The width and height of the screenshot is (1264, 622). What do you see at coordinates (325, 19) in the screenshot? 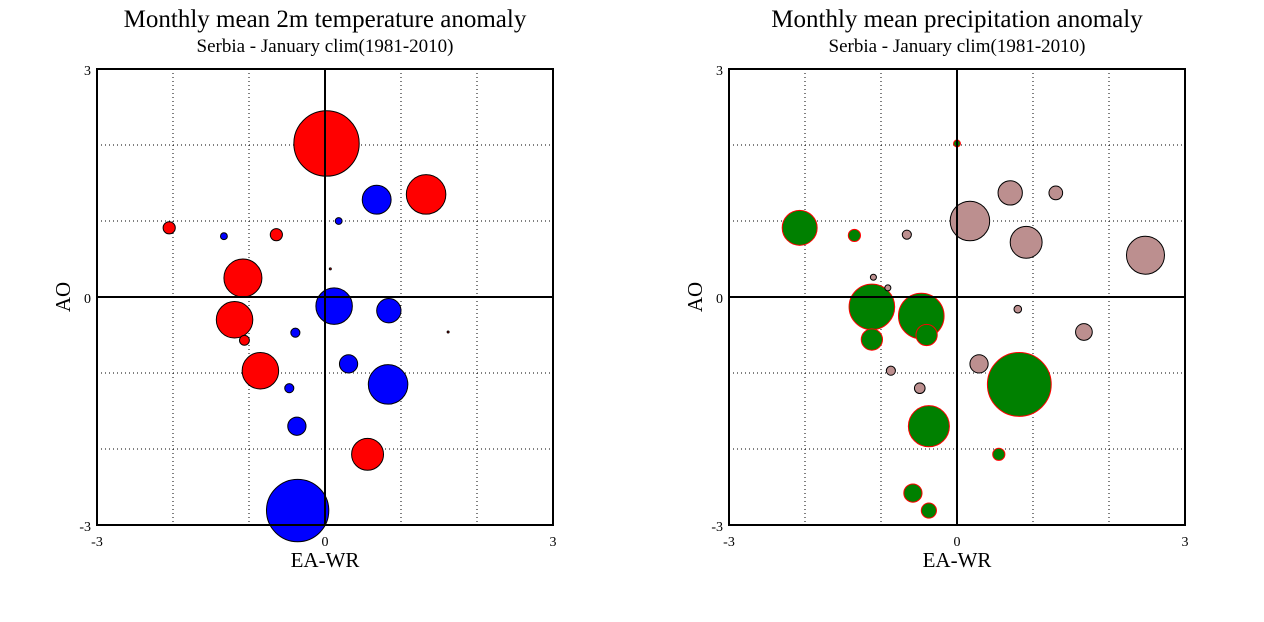
I see `chart-title: Monthly mean 2m temperature anomaly` at bounding box center [325, 19].